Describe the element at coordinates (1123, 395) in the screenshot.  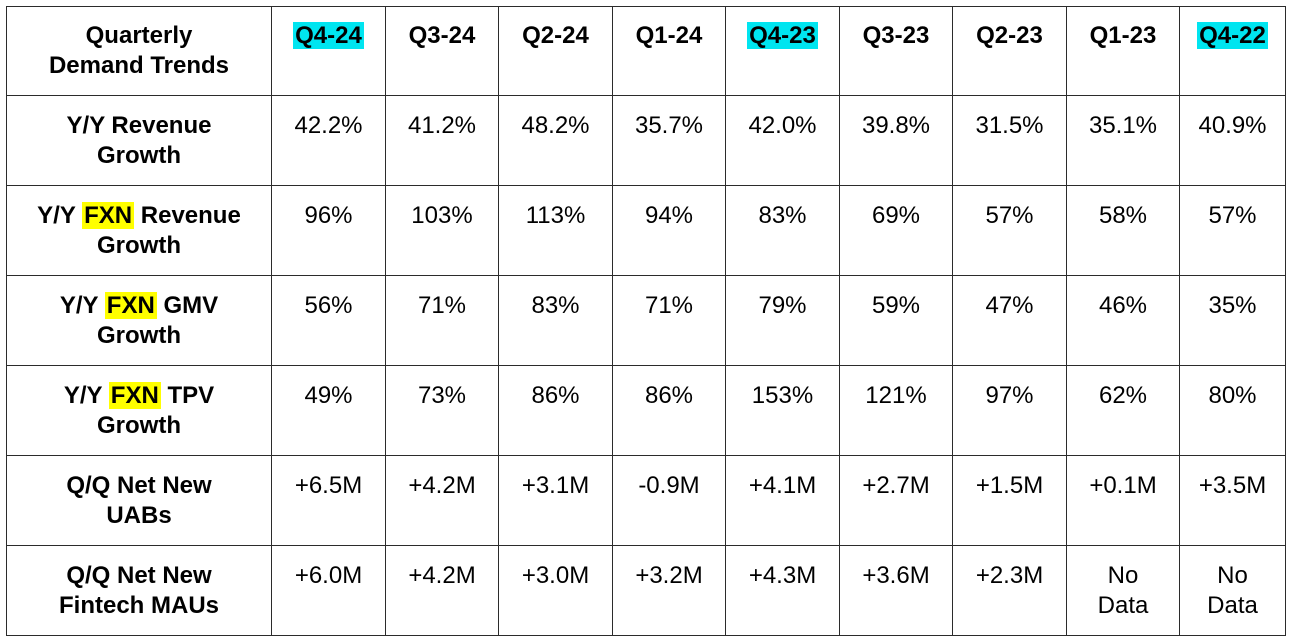
I see `cell-value: 62%` at that location.